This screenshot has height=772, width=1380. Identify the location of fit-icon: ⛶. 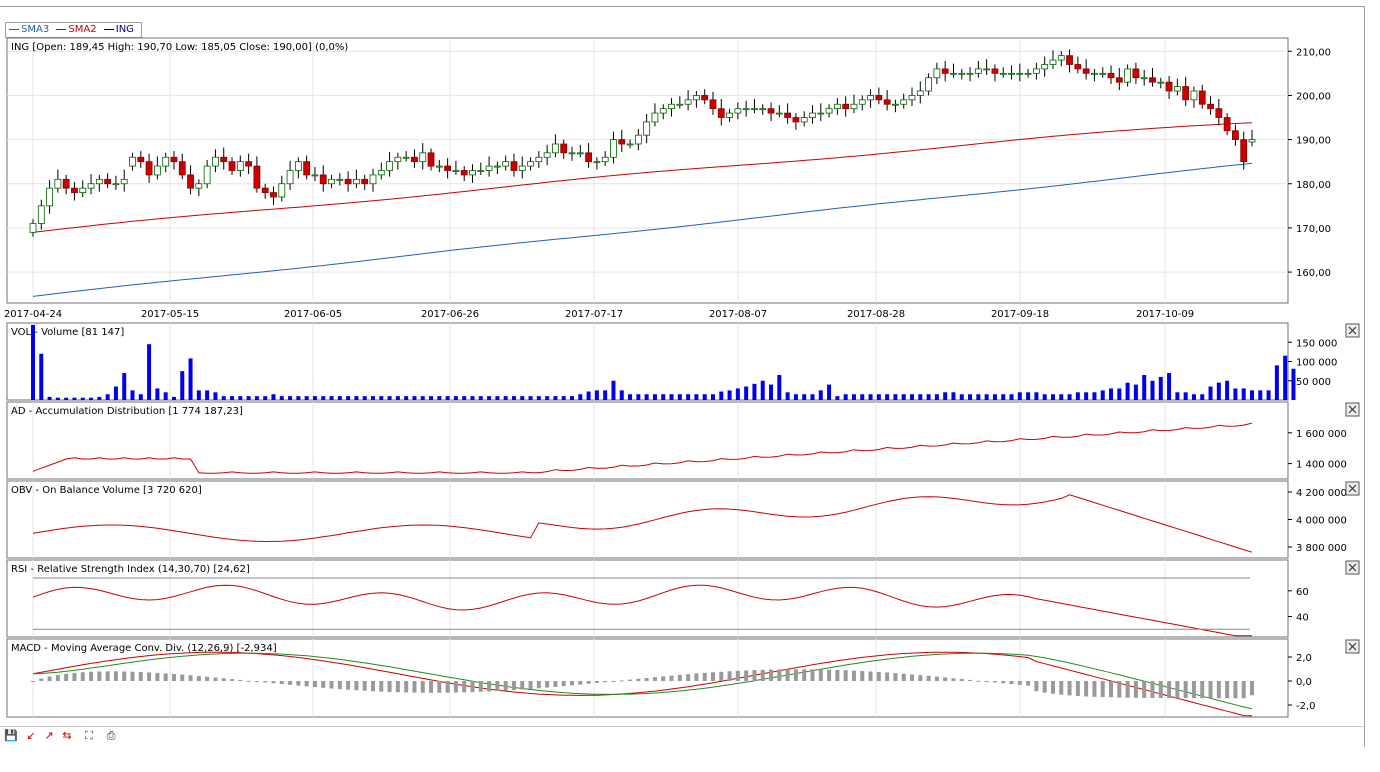
(89, 735).